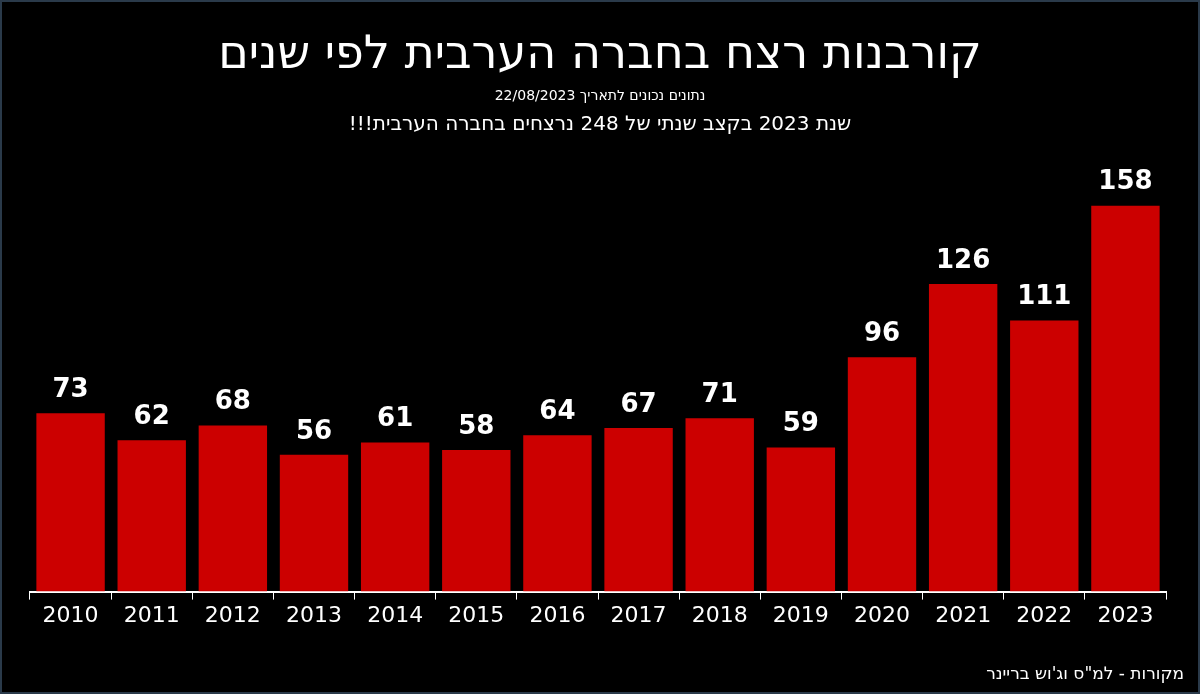 Image resolution: width=1200 pixels, height=694 pixels. I want to click on x-tick-label: 2012, so click(232, 614).